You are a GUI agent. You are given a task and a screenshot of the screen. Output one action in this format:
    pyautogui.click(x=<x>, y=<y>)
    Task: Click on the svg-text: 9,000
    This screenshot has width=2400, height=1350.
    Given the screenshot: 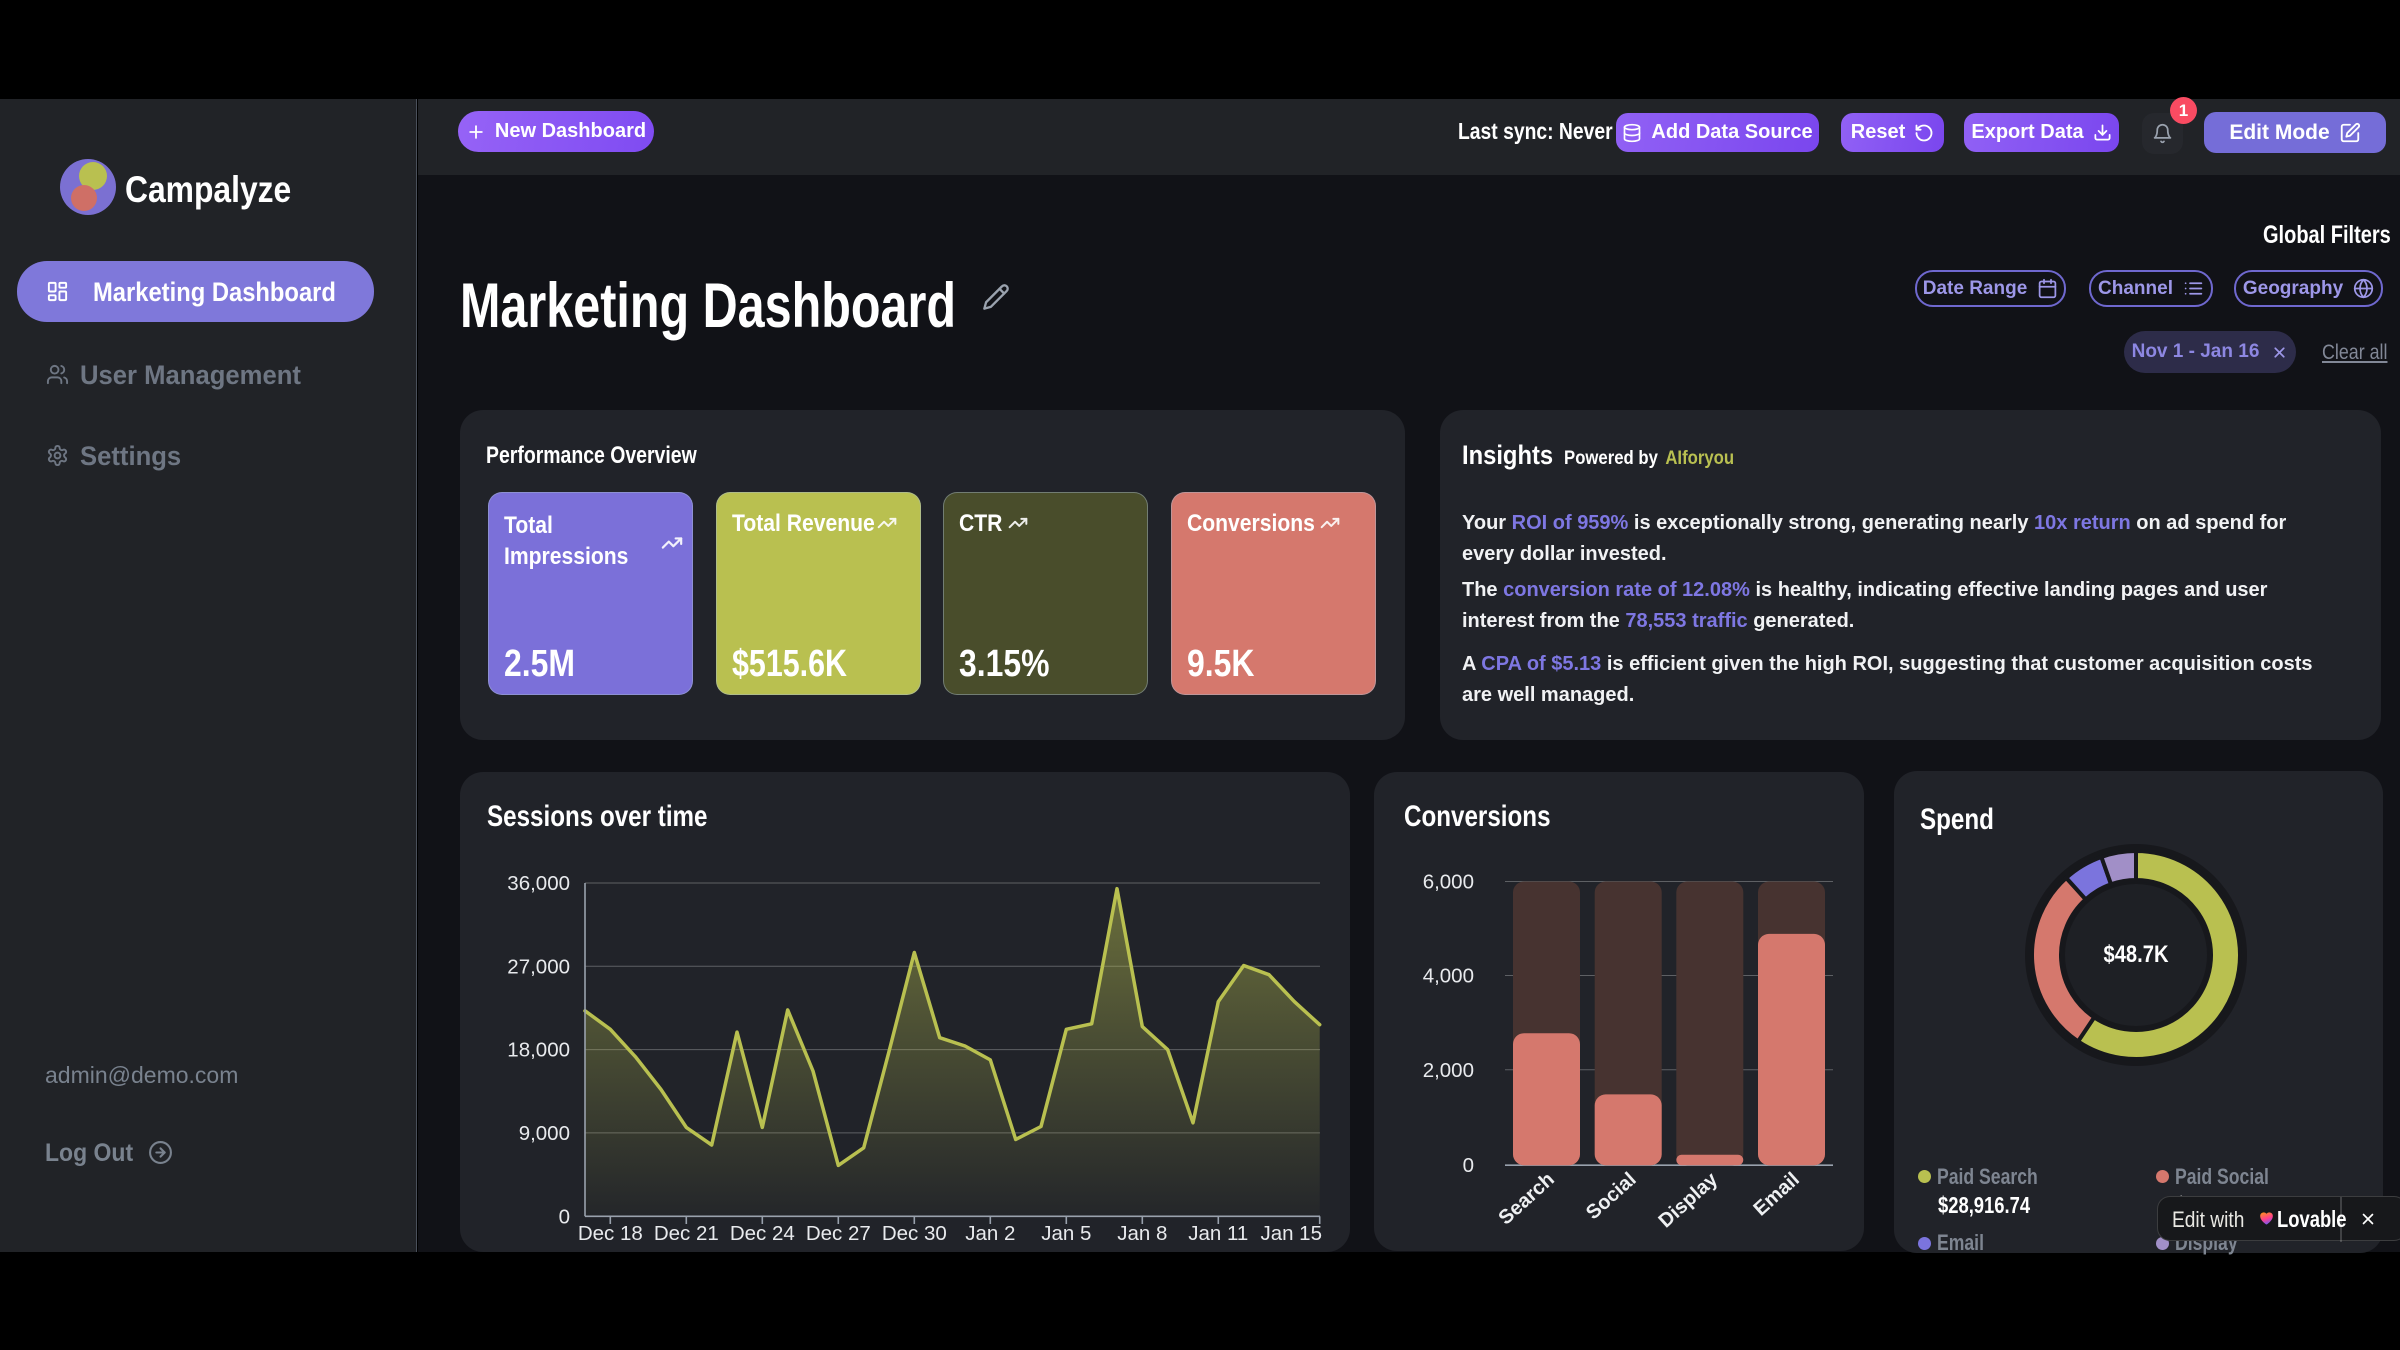 What is the action you would take?
    pyautogui.click(x=544, y=1133)
    